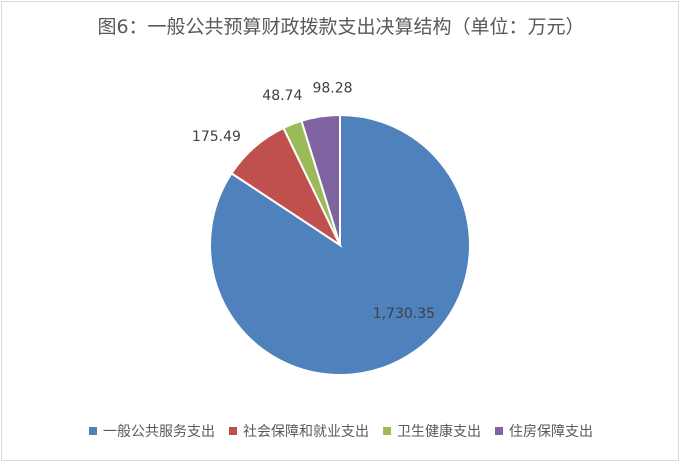  What do you see at coordinates (551, 432) in the screenshot?
I see `legend-label: 住房保障支出` at bounding box center [551, 432].